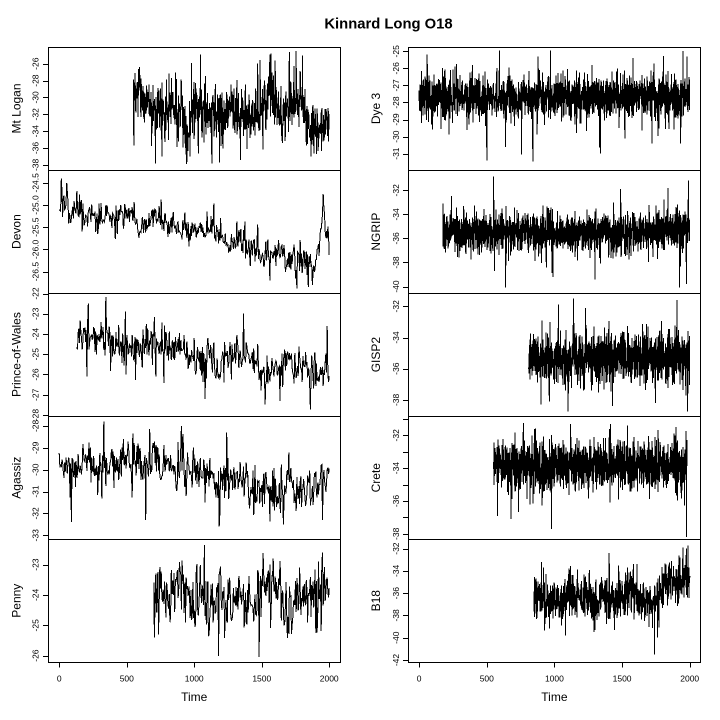 This screenshot has width=720, height=720. I want to click on svg-text: -26.0, so click(36, 249).